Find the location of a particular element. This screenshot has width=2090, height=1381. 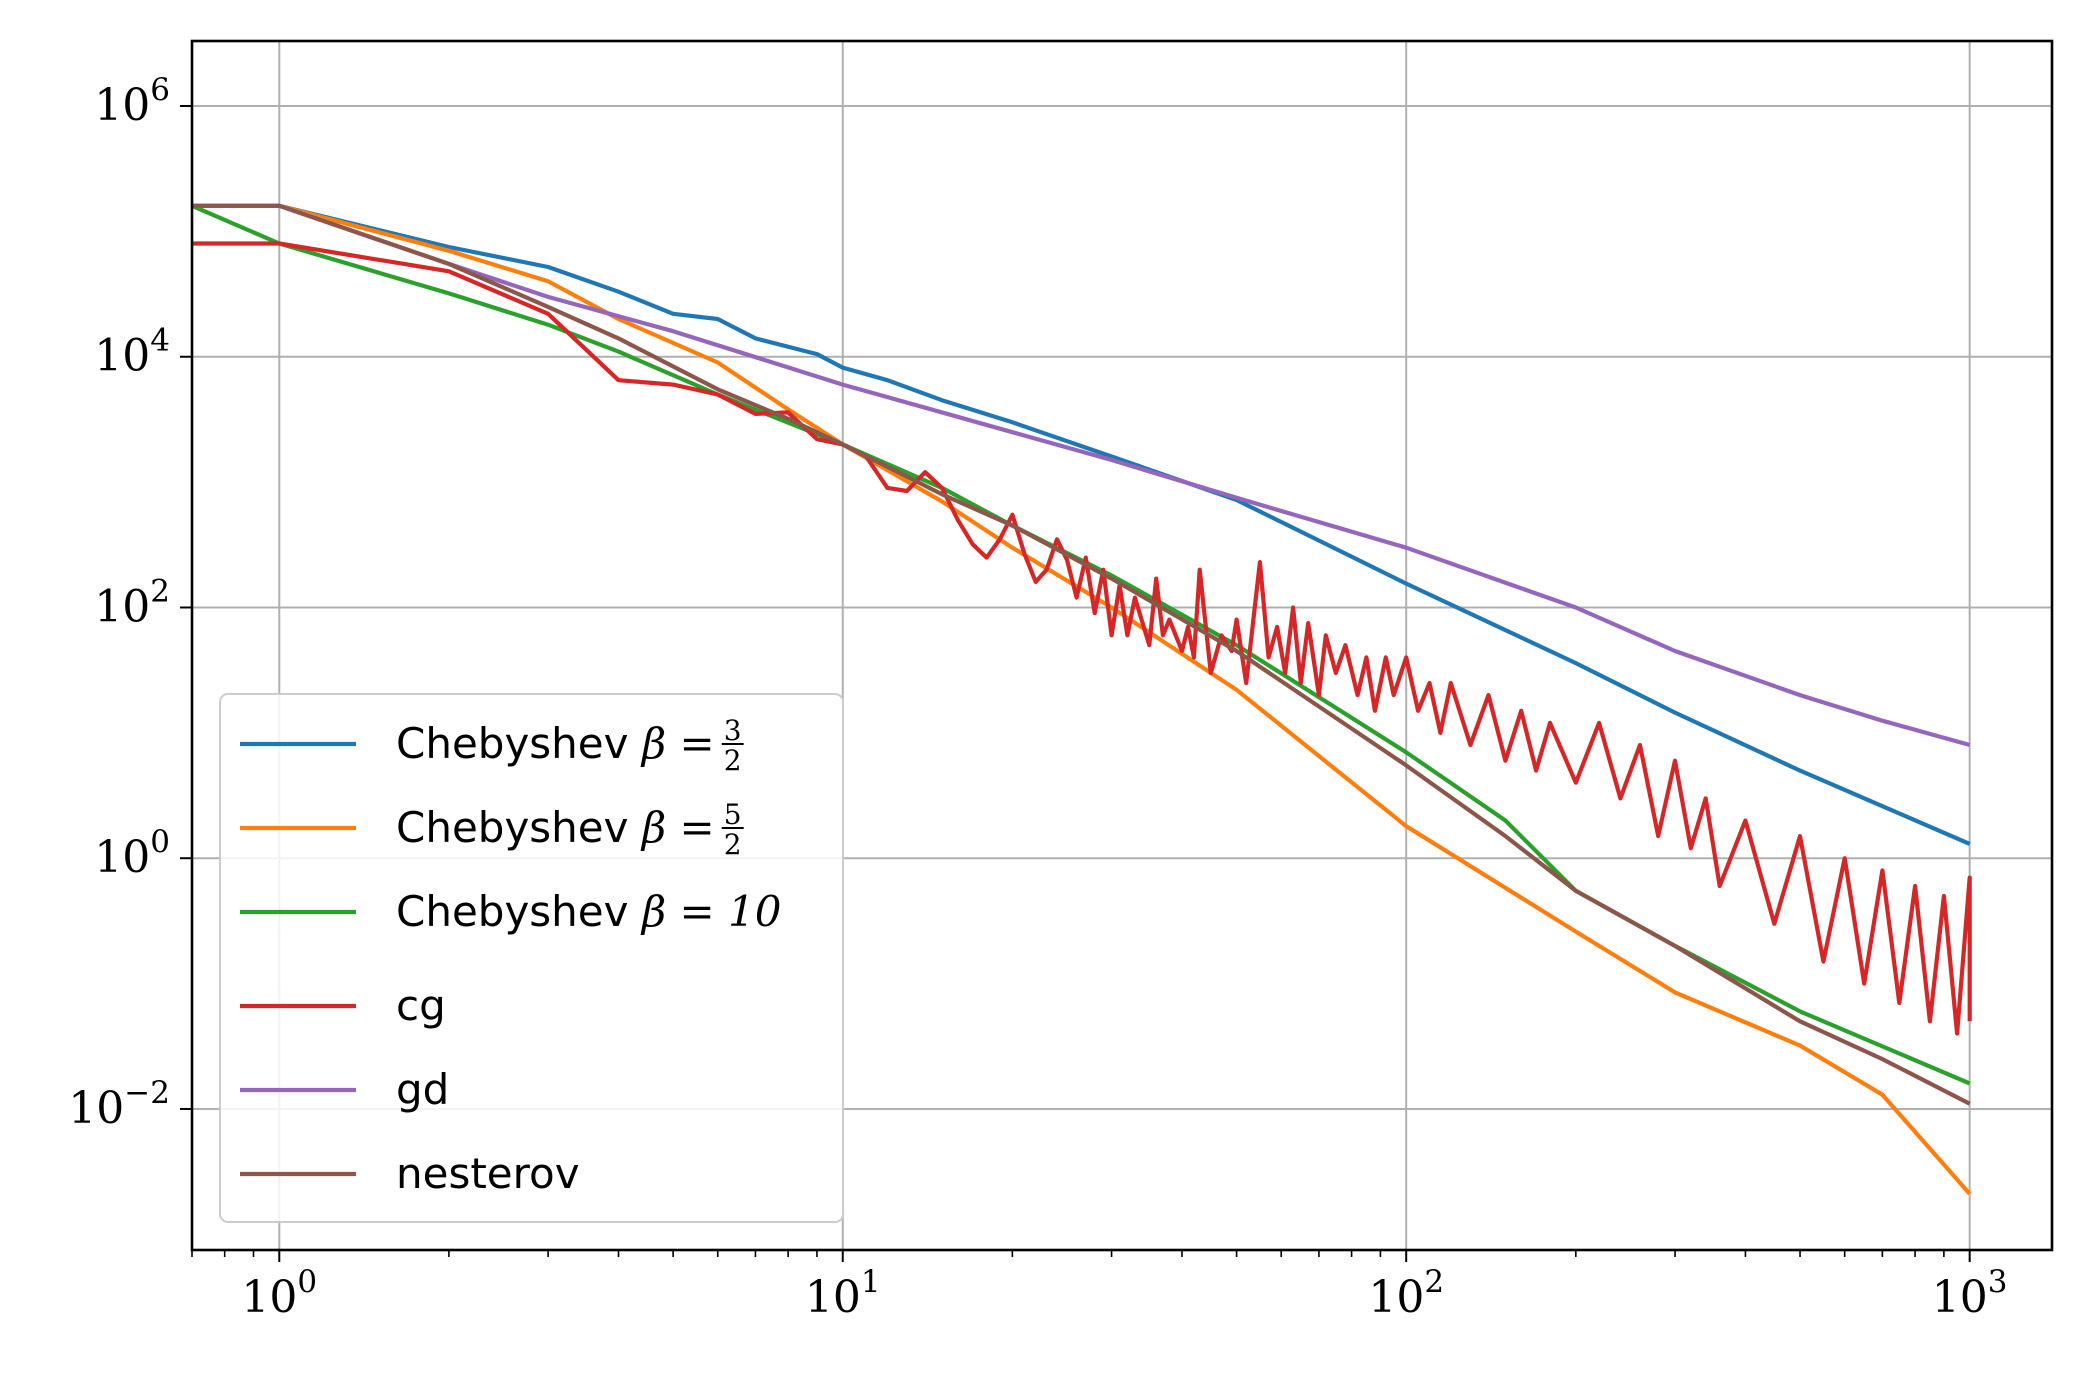

legend-label: Chebyshev β = 10 is located at coordinates (588, 911).